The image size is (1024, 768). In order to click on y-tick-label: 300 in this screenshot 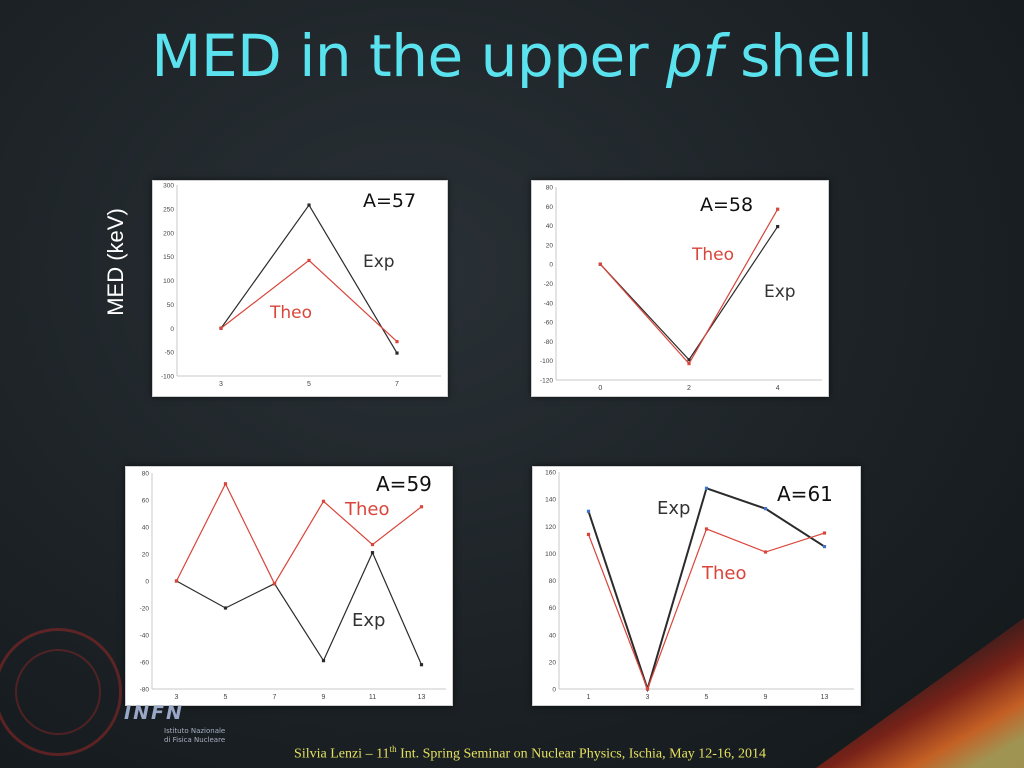, I will do `click(168, 186)`.